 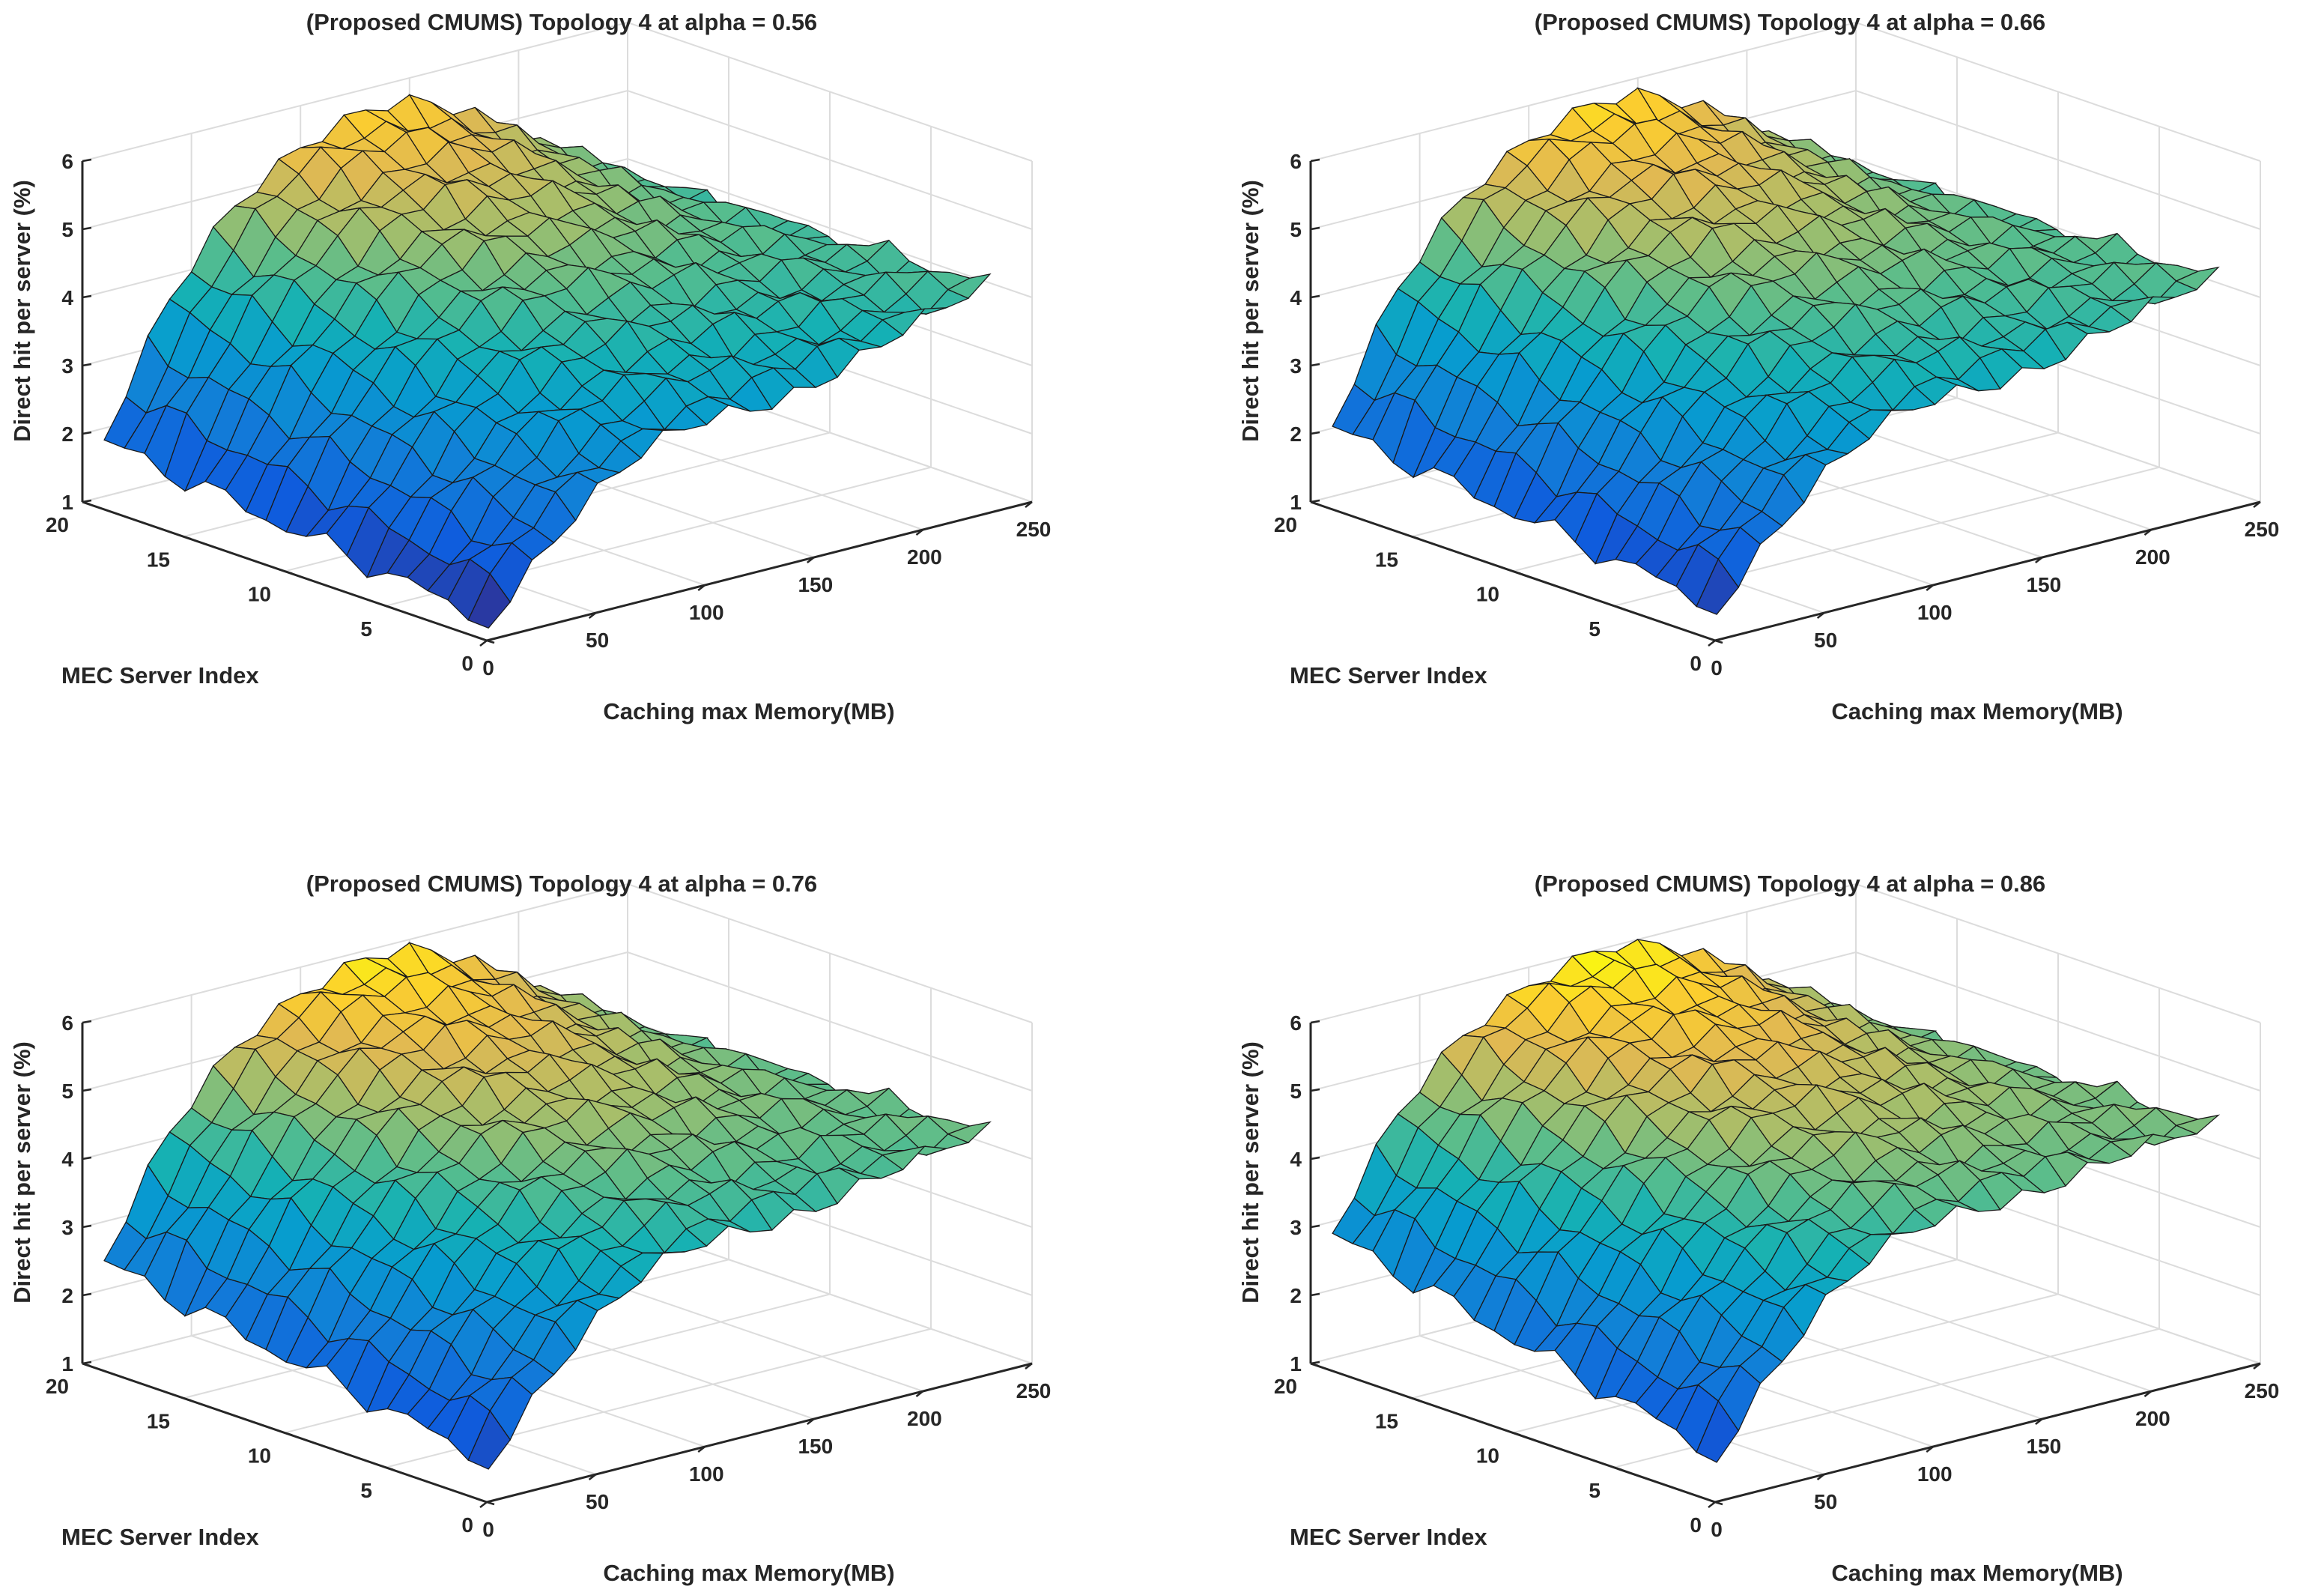 What do you see at coordinates (1296, 297) in the screenshot?
I see `z-tick-label: 4` at bounding box center [1296, 297].